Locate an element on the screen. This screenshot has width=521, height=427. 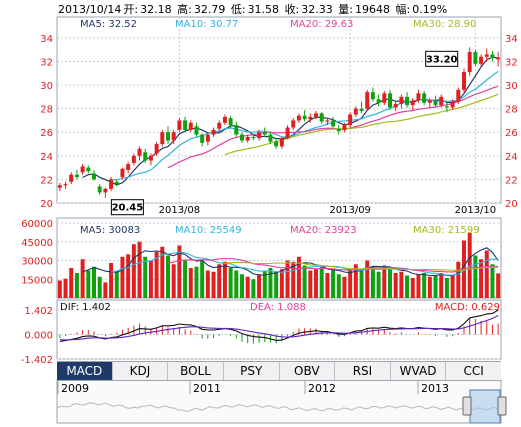
navigator-handle-right is located at coordinates (502, 406).